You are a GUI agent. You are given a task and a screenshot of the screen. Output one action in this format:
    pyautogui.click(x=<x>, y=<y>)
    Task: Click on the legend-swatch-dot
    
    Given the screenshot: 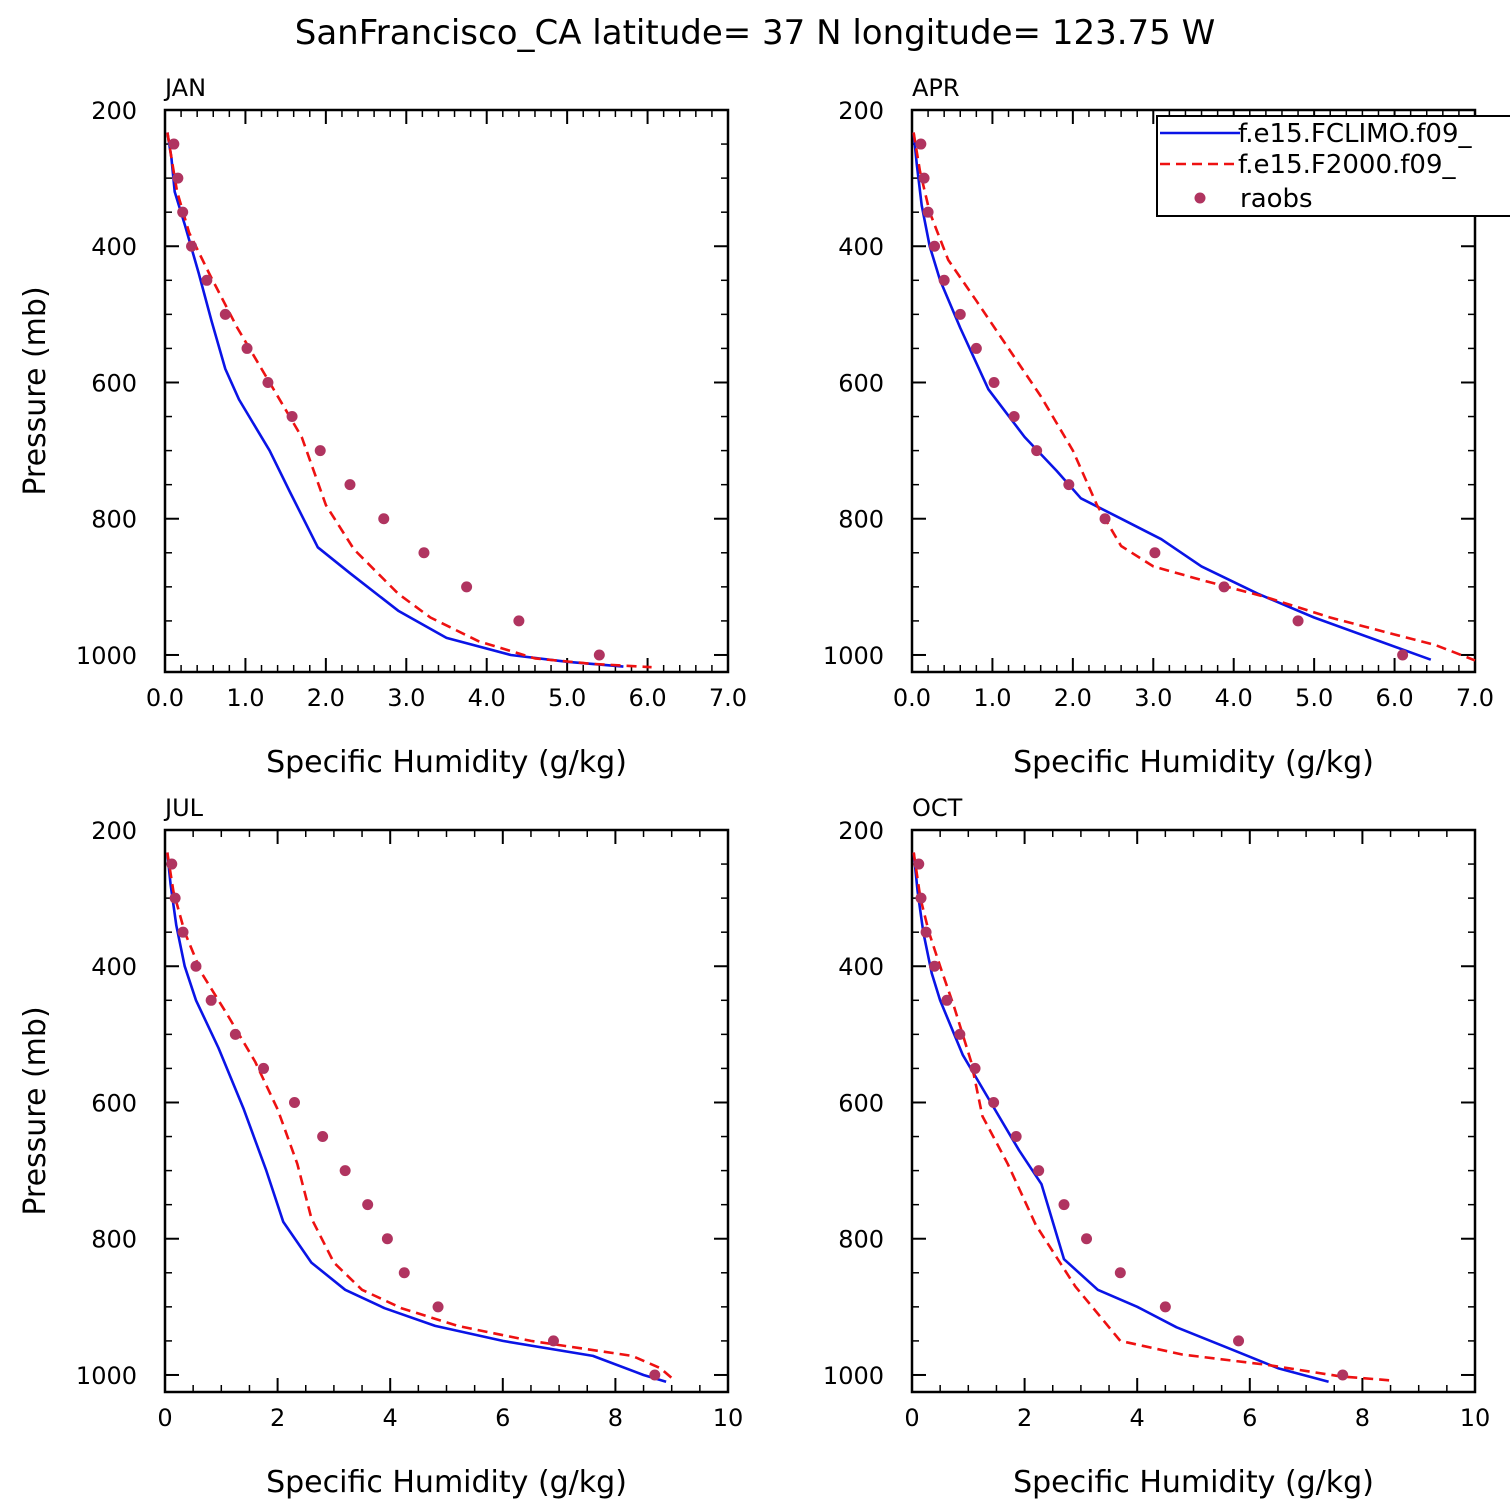 What is the action you would take?
    pyautogui.click(x=1200, y=198)
    